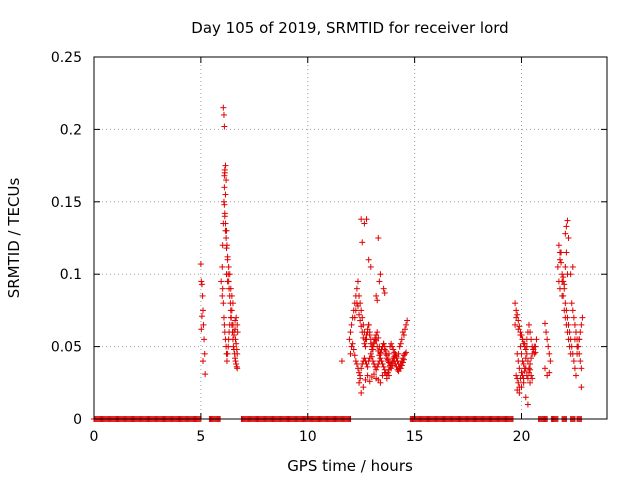 Image resolution: width=640 pixels, height=480 pixels. I want to click on y-tick-label: 0.2, so click(71, 130).